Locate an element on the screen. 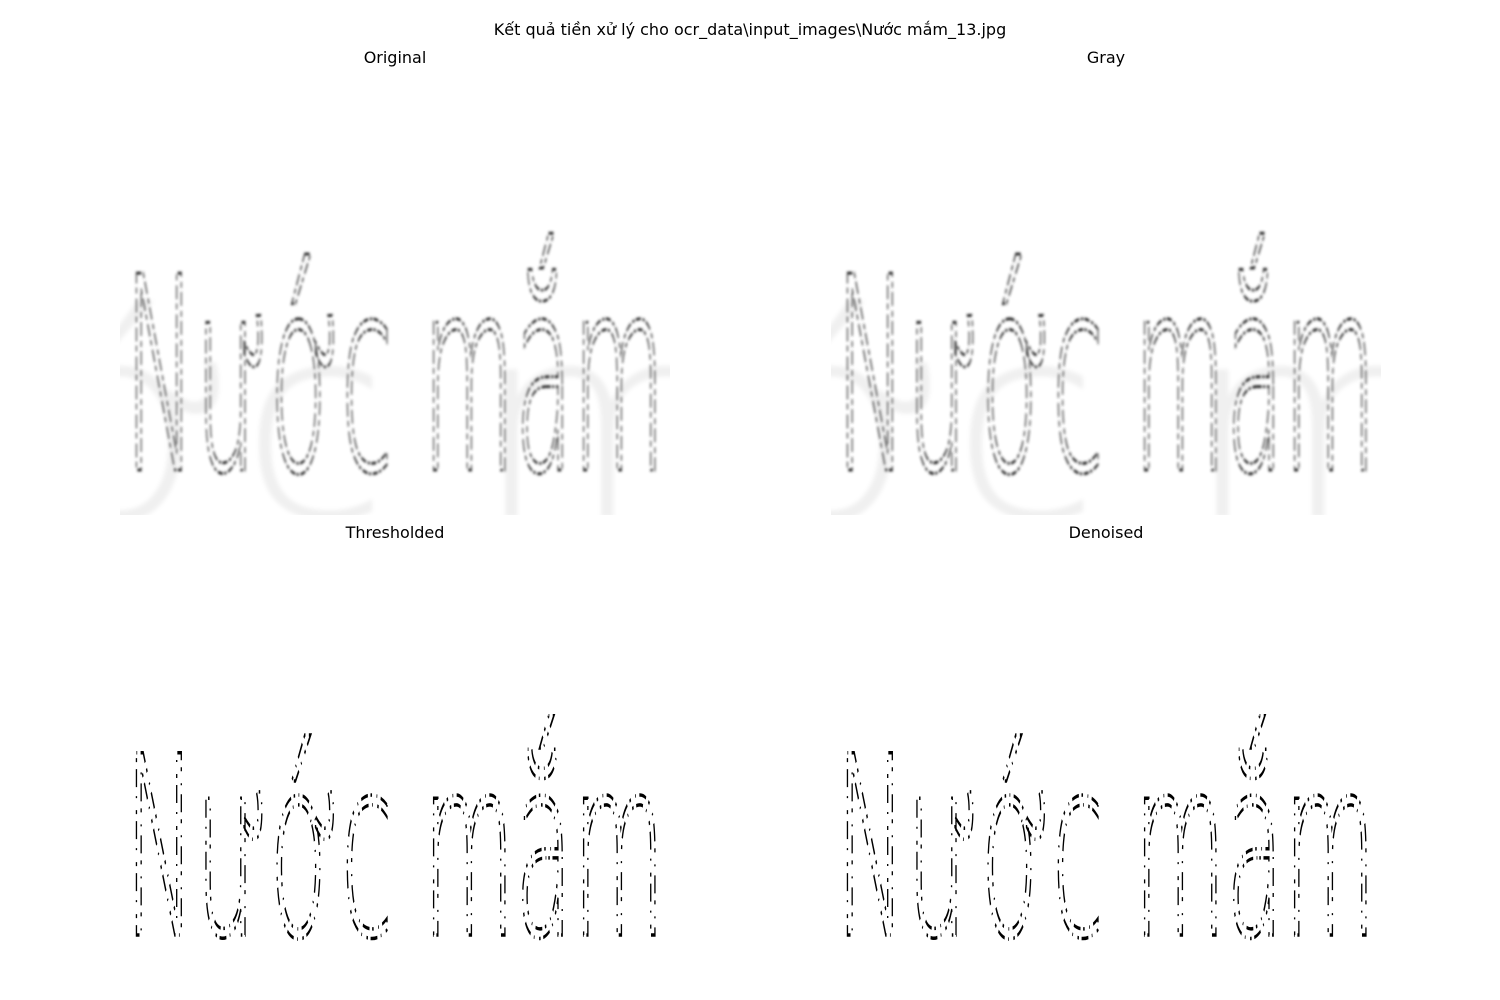  image-panel-denoised: Nước mắm is located at coordinates (1106, 820).